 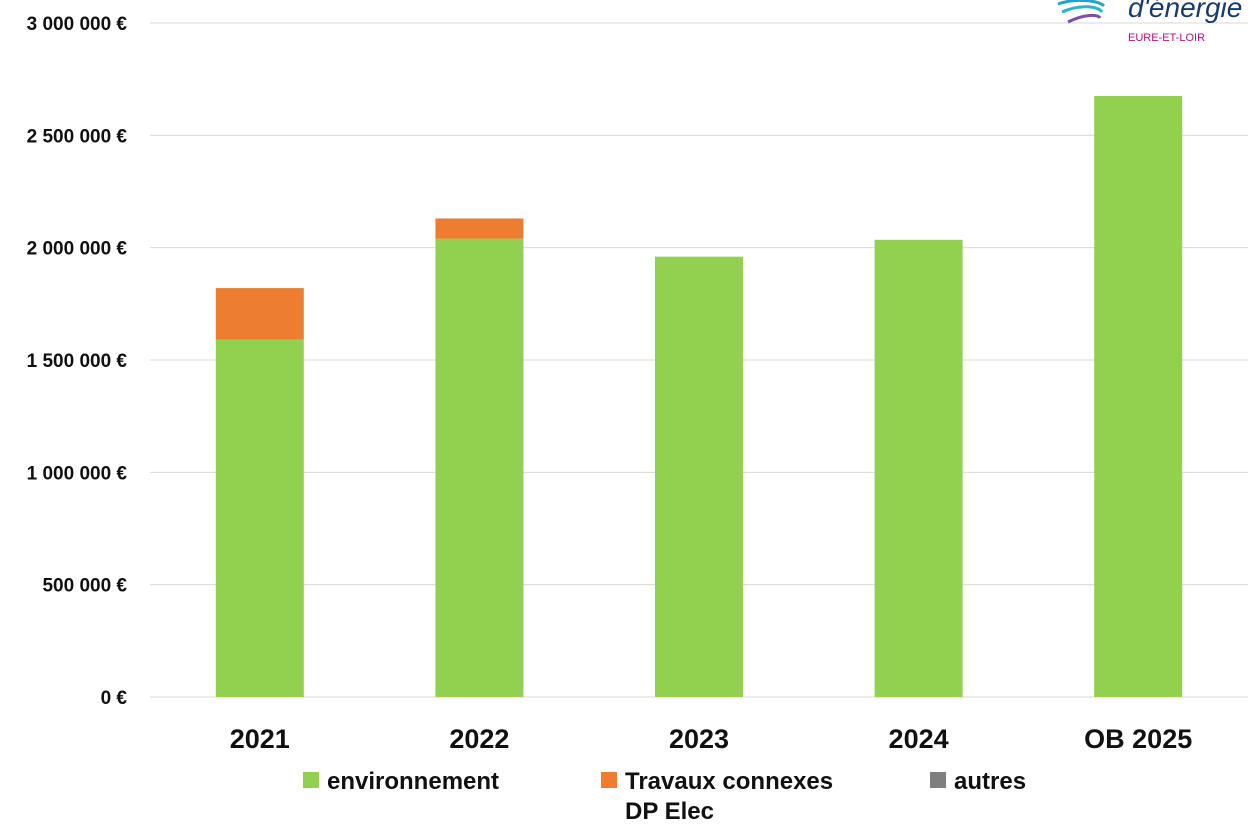 I want to click on brand-subtext: EURE-ET-LOIR, so click(x=1166, y=38).